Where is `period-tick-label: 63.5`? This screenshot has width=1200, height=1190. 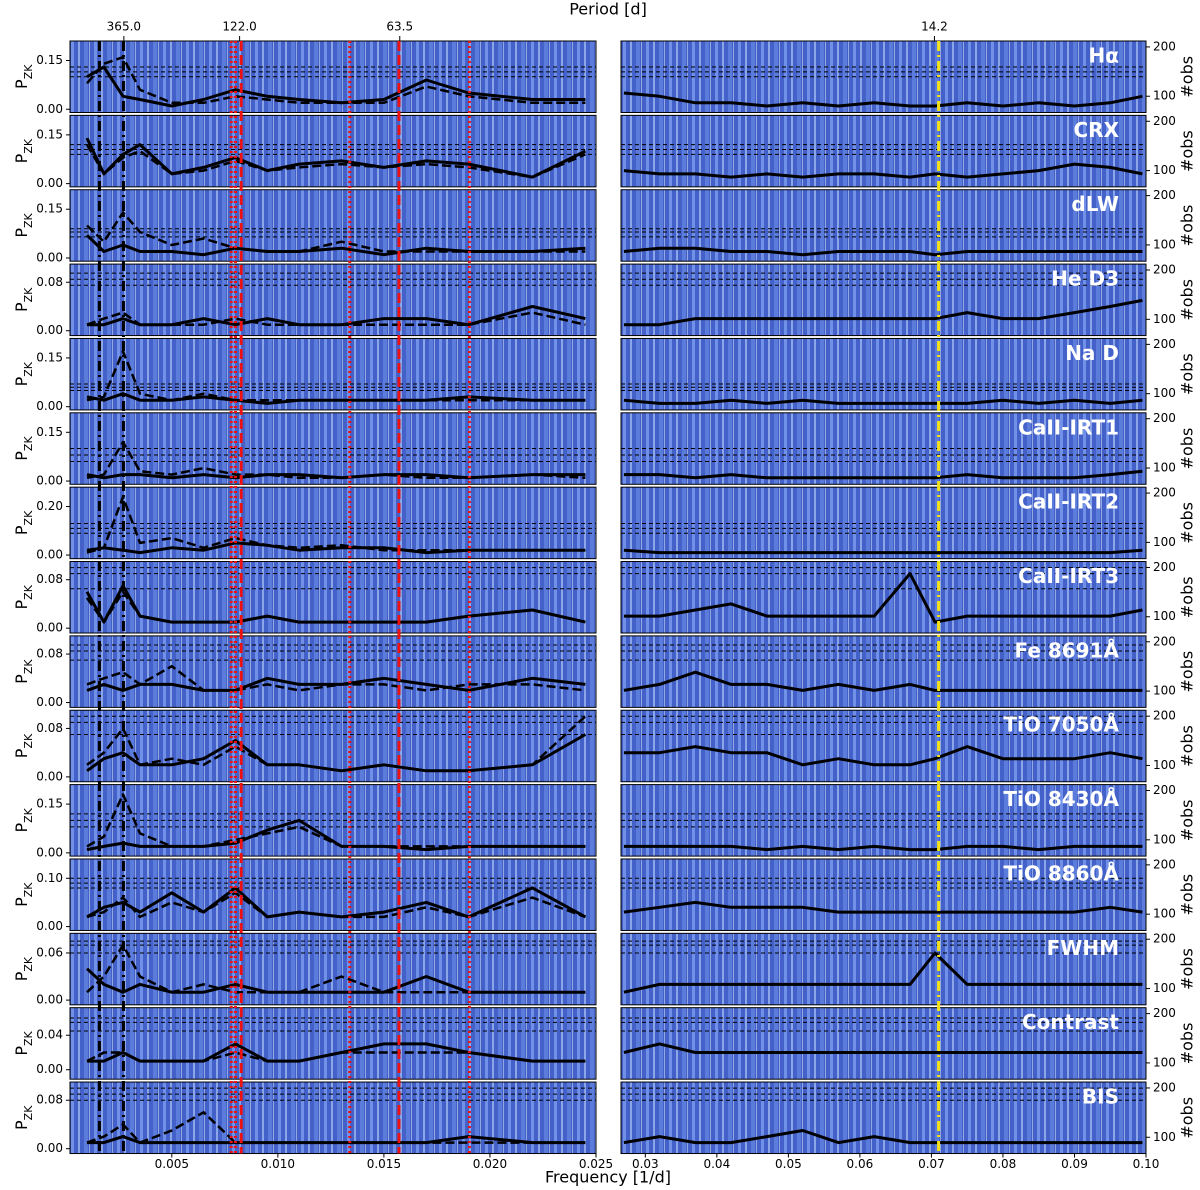
period-tick-label: 63.5 is located at coordinates (399, 27).